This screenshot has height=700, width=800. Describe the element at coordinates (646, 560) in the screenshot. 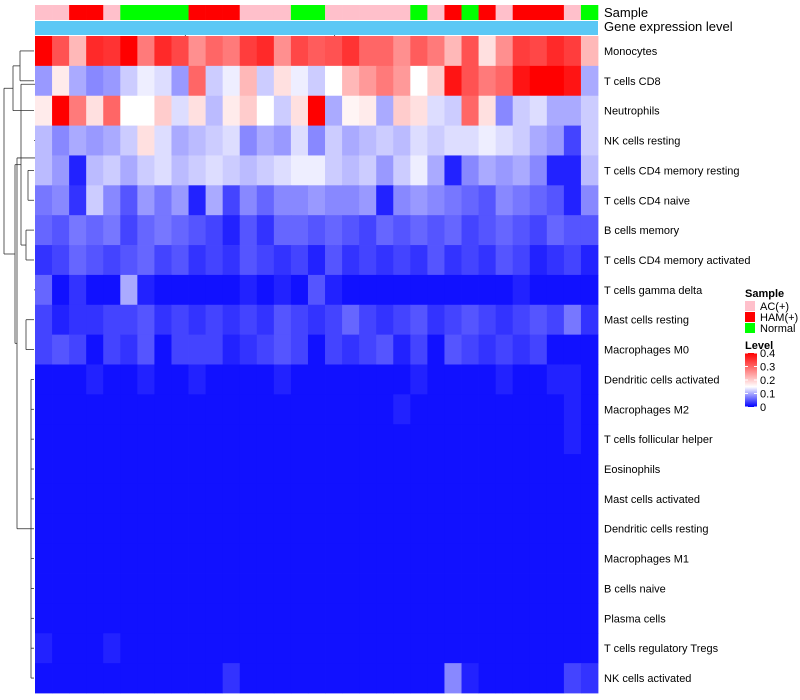

I see `row-label: Macrophages M1` at that location.